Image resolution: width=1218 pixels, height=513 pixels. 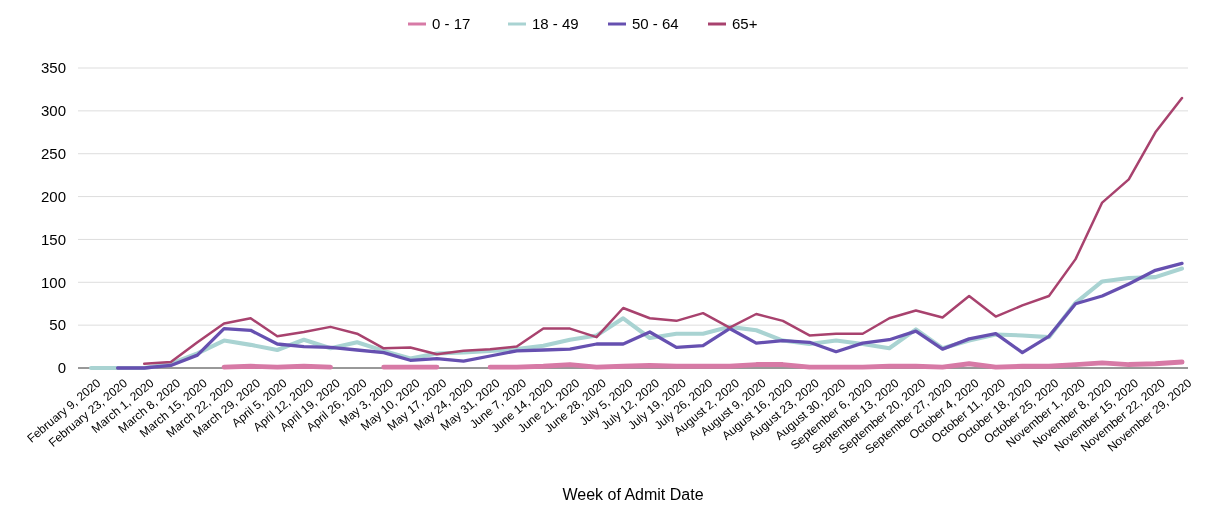 I want to click on y-tick-label: 100, so click(x=53, y=282).